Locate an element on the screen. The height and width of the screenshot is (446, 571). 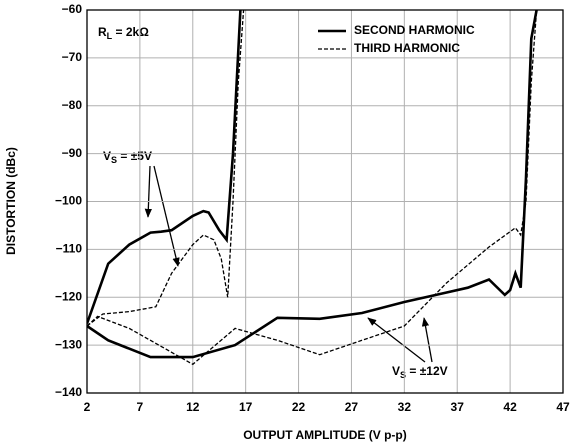
x-axis-label: OUTPUT AMPLITUDE (V p-p) is located at coordinates (325, 435).